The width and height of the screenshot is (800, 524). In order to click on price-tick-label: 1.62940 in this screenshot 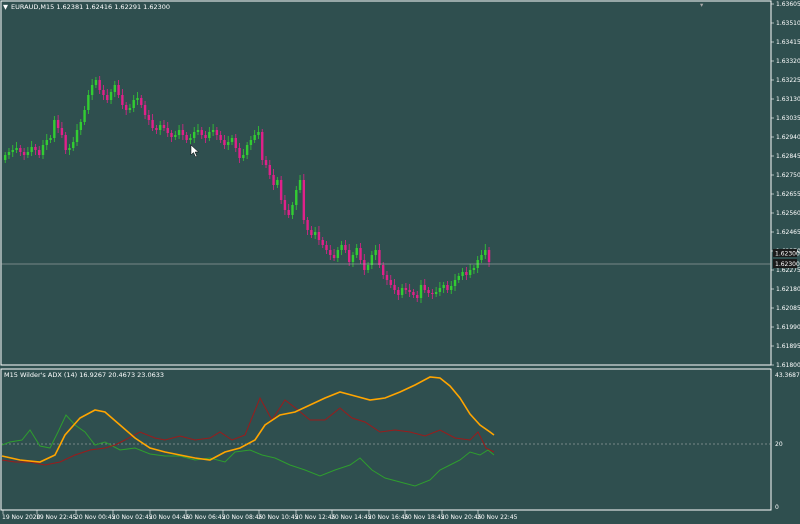, I will do `click(788, 137)`.